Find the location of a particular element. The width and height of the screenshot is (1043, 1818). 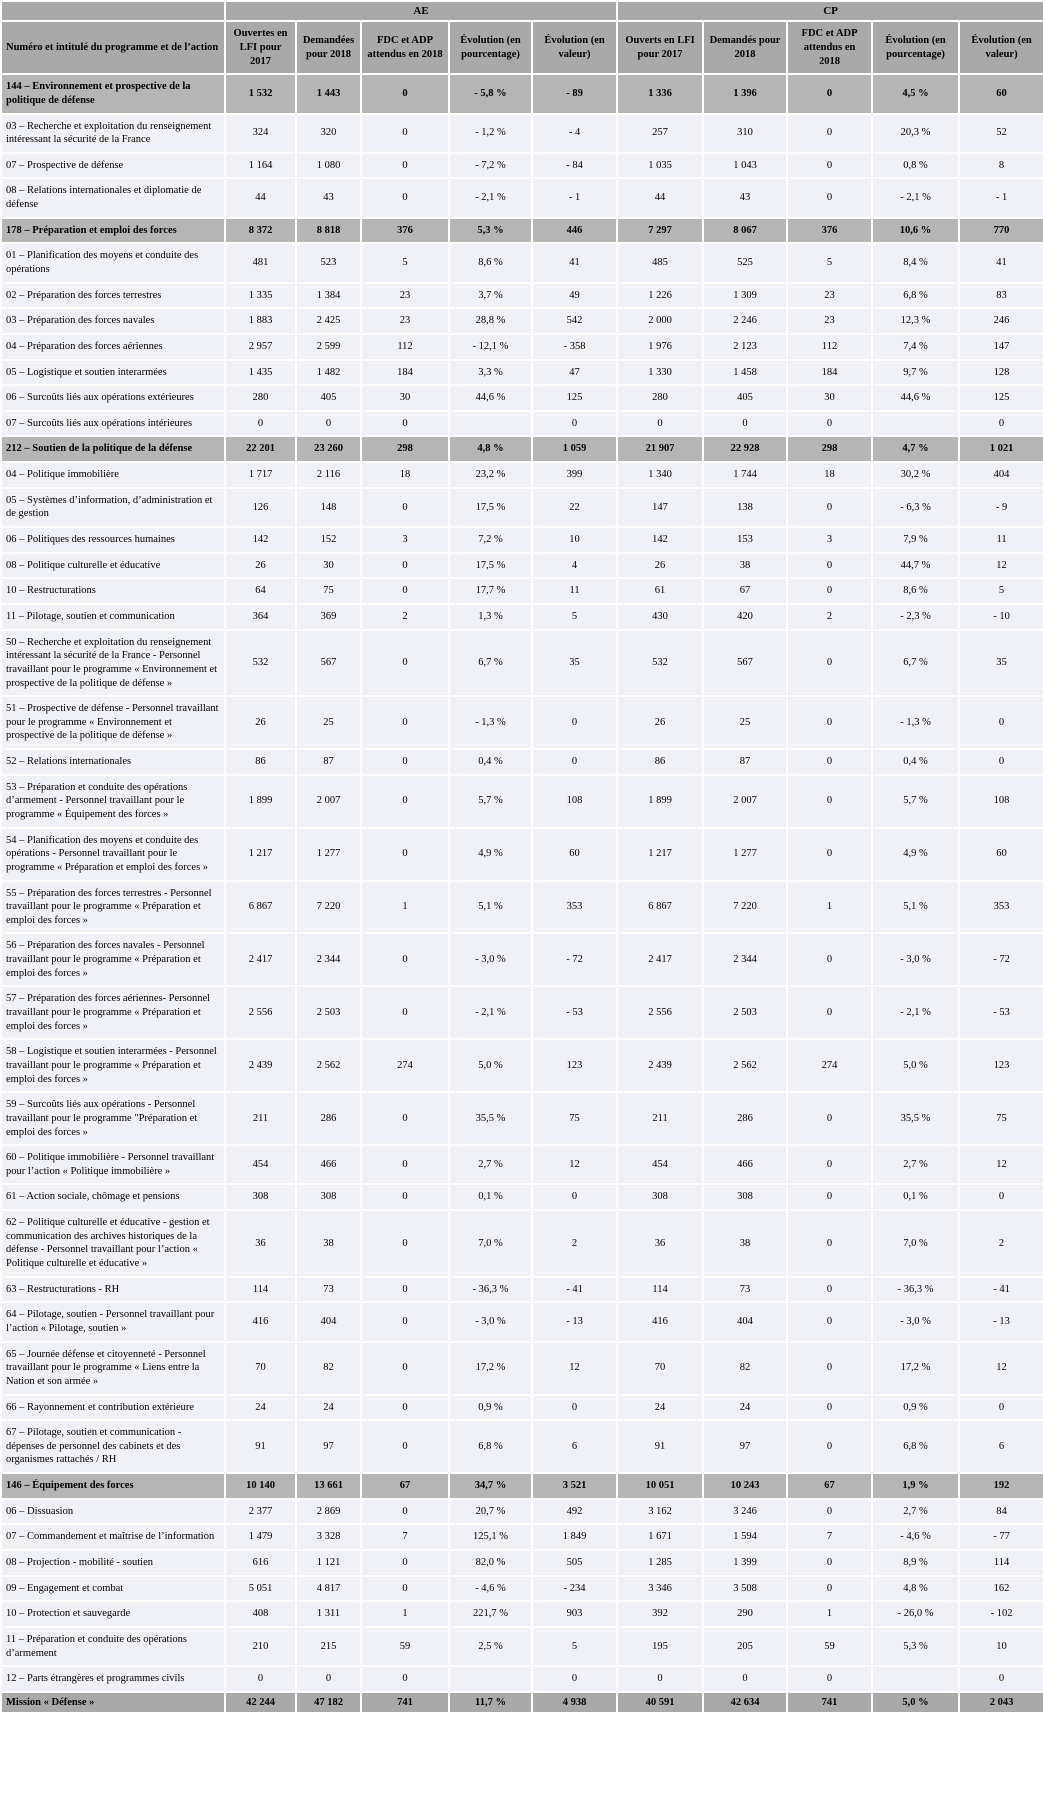

column-header-cp-2: FDC et ADP attendus en 2018 is located at coordinates (830, 48).